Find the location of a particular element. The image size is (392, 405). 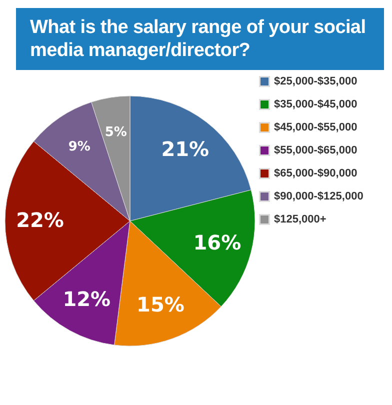

legend-label: $35,000-$45,000 is located at coordinates (316, 104).